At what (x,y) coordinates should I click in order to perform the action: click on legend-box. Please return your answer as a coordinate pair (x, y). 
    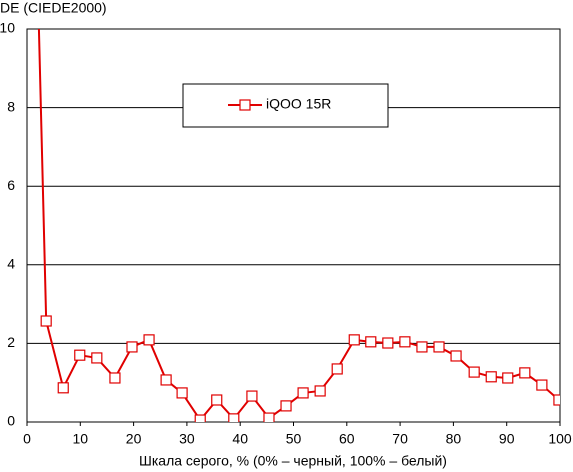
    Looking at the image, I should click on (285, 105).